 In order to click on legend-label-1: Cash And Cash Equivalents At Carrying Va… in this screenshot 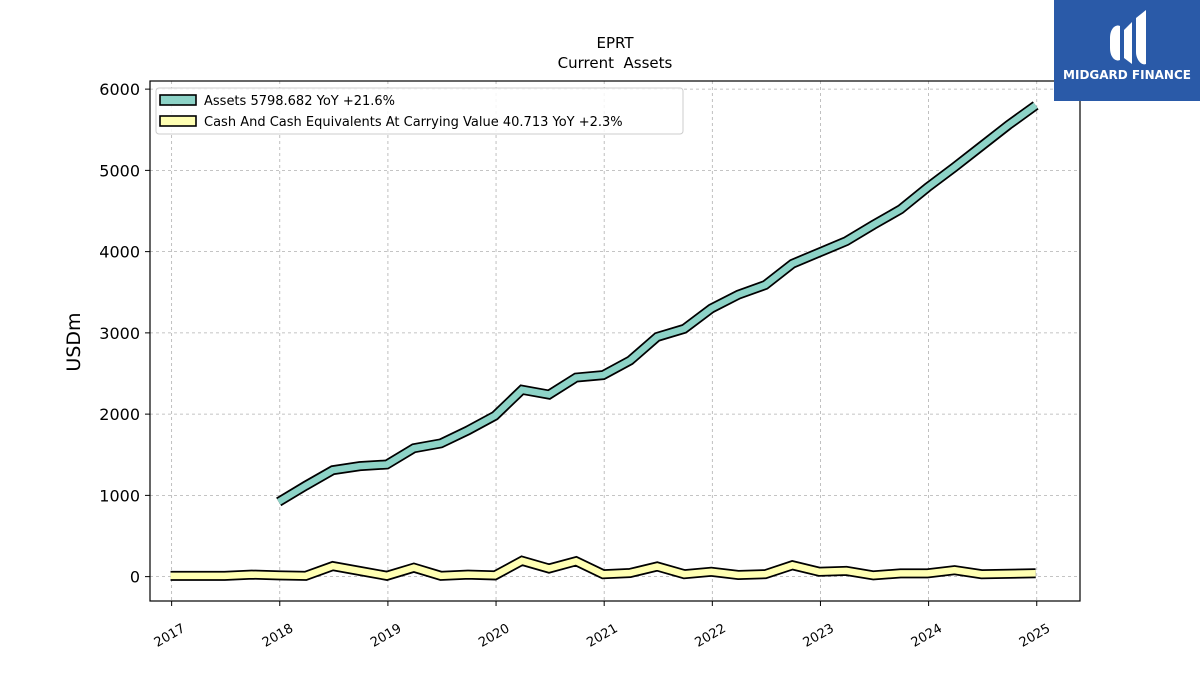, I will do `click(413, 122)`.